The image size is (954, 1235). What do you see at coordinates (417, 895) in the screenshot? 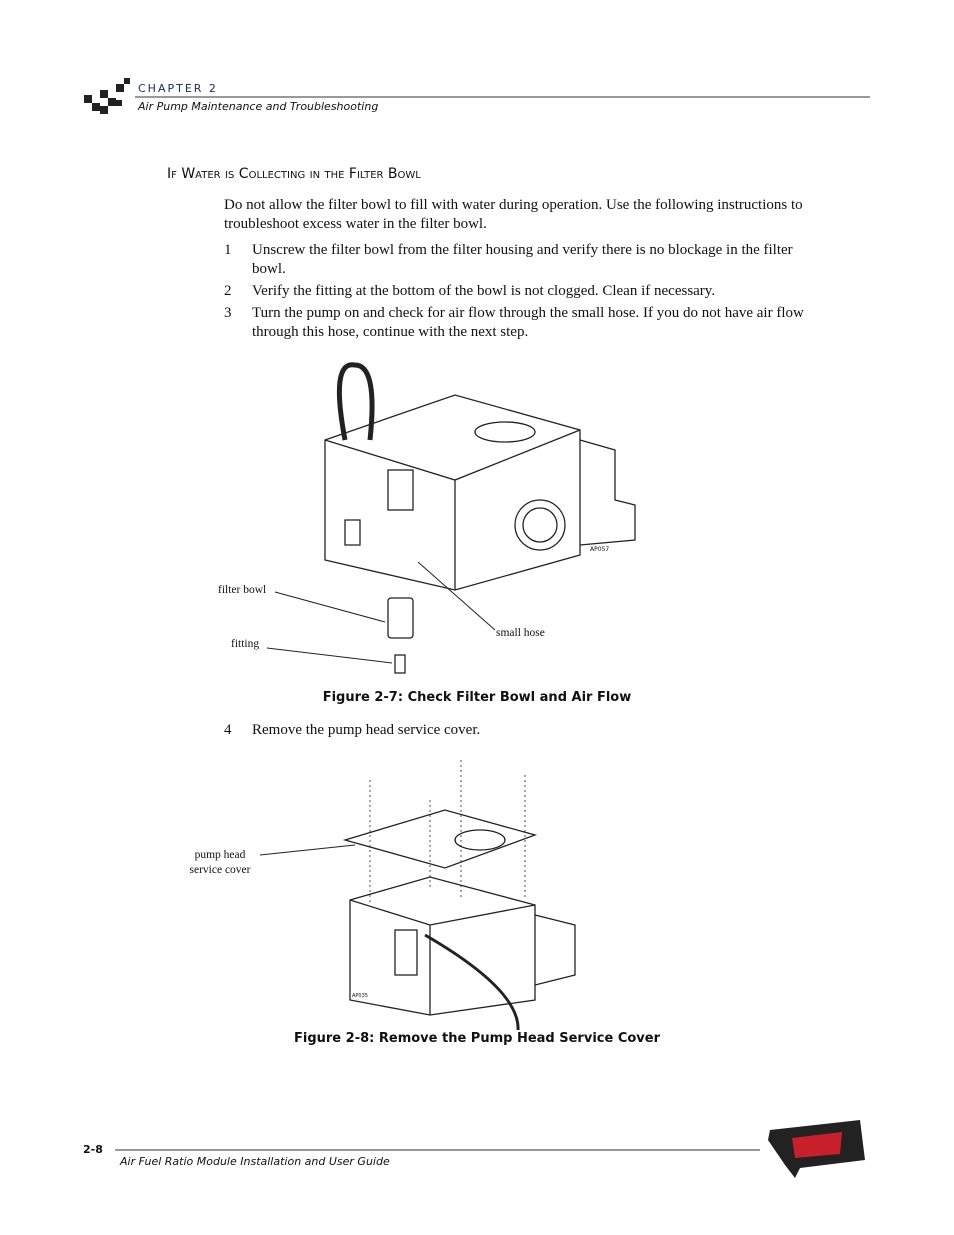
I see `figure-2-illustration` at bounding box center [417, 895].